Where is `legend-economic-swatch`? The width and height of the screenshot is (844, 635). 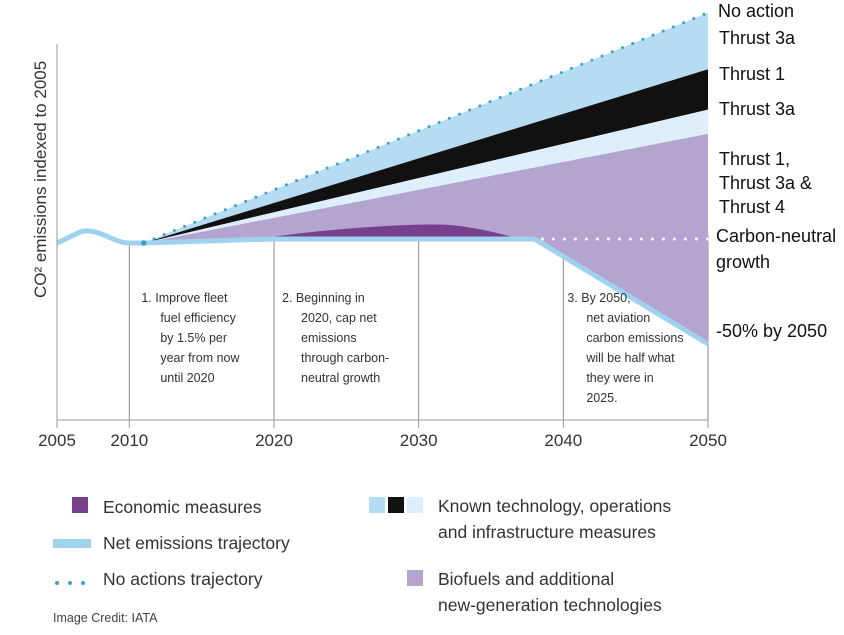
legend-economic-swatch is located at coordinates (80, 505).